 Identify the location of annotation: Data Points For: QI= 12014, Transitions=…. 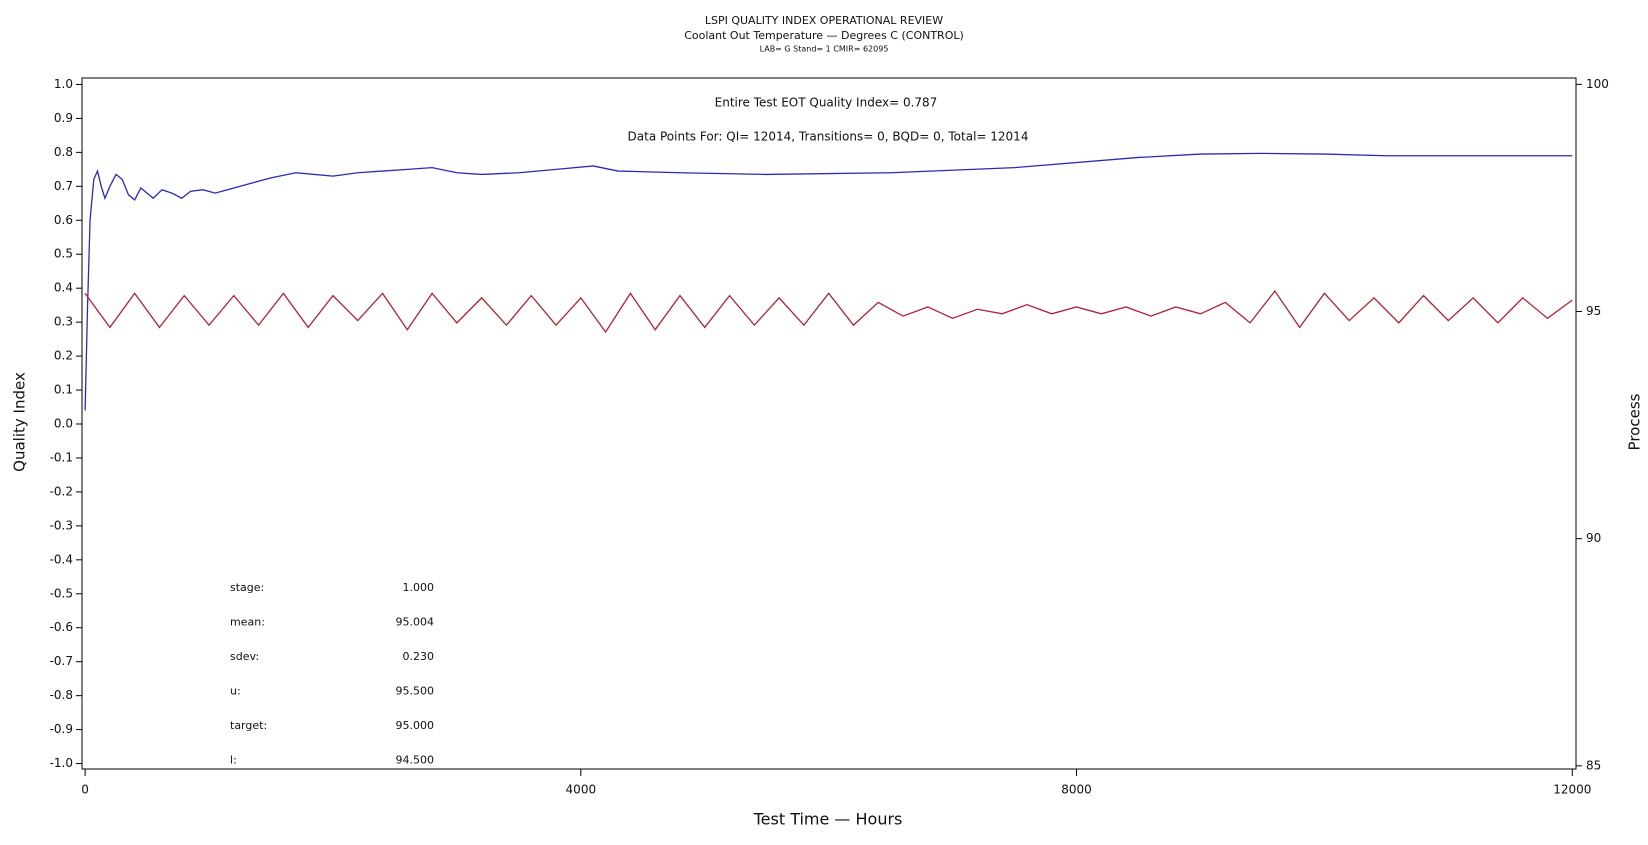
(828, 137).